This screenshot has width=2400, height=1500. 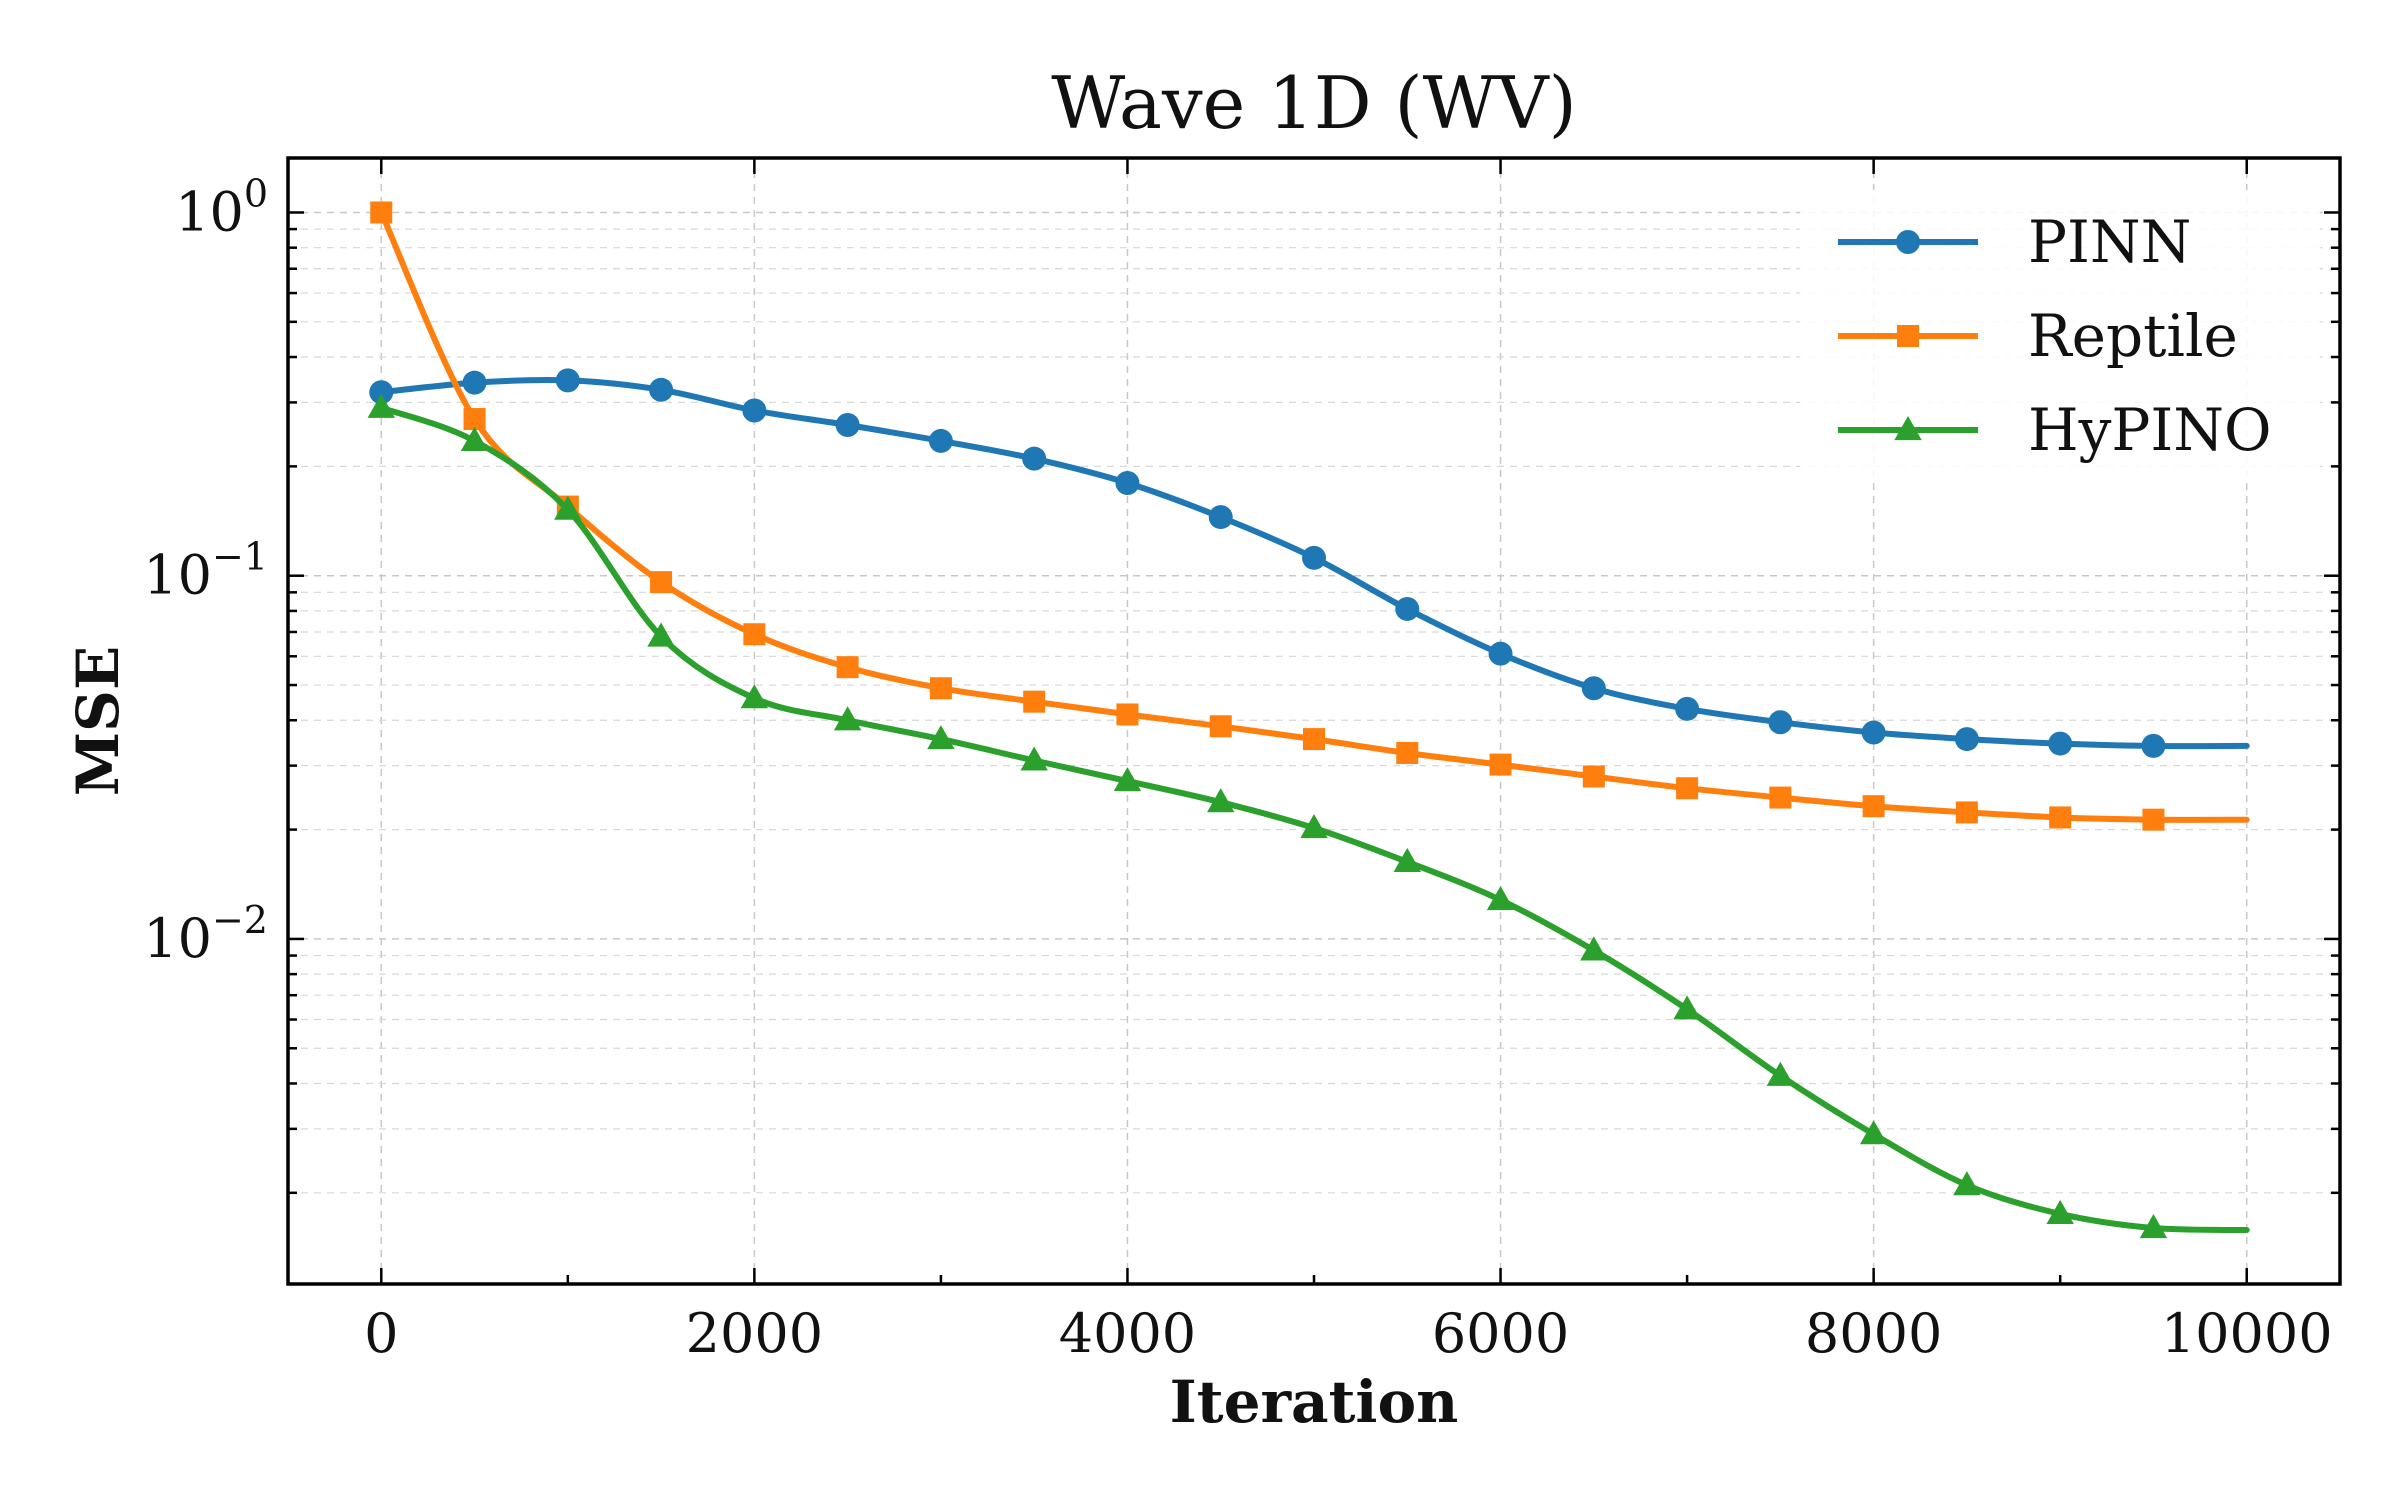 What do you see at coordinates (221, 207) in the screenshot?
I see `y-tick-label: 10⁰` at bounding box center [221, 207].